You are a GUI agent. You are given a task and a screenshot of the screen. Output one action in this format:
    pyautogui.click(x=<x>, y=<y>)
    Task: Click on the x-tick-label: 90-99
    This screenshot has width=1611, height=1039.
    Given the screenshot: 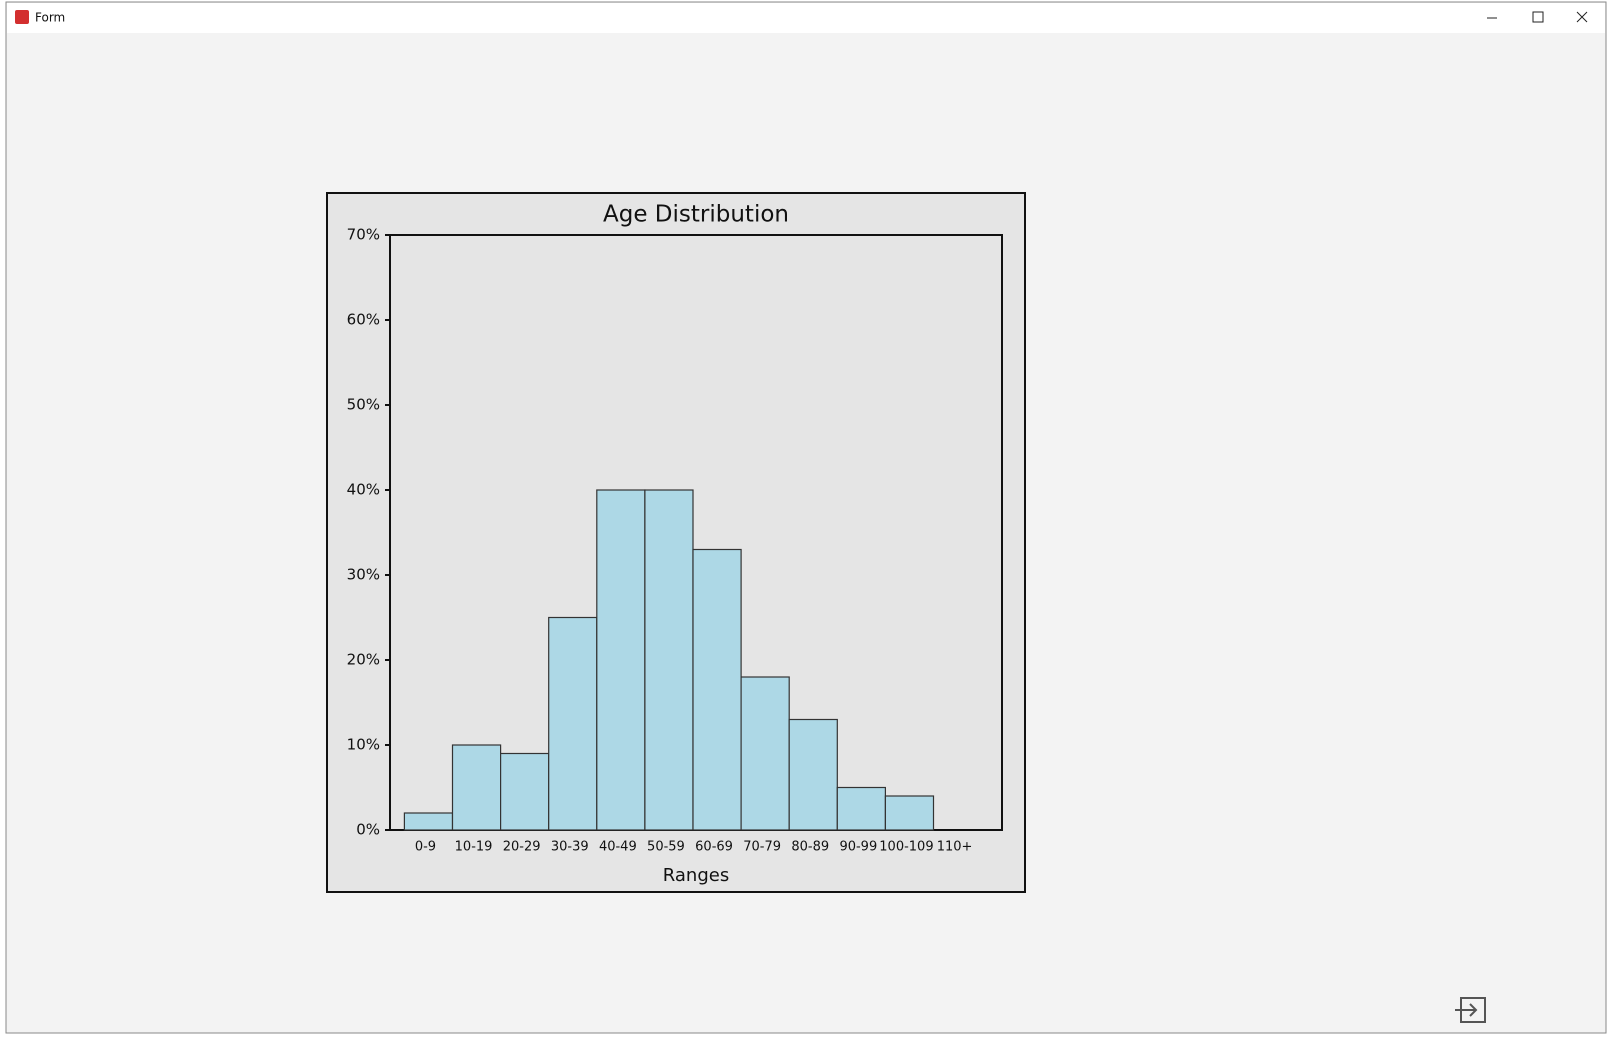 What is the action you would take?
    pyautogui.click(x=858, y=847)
    